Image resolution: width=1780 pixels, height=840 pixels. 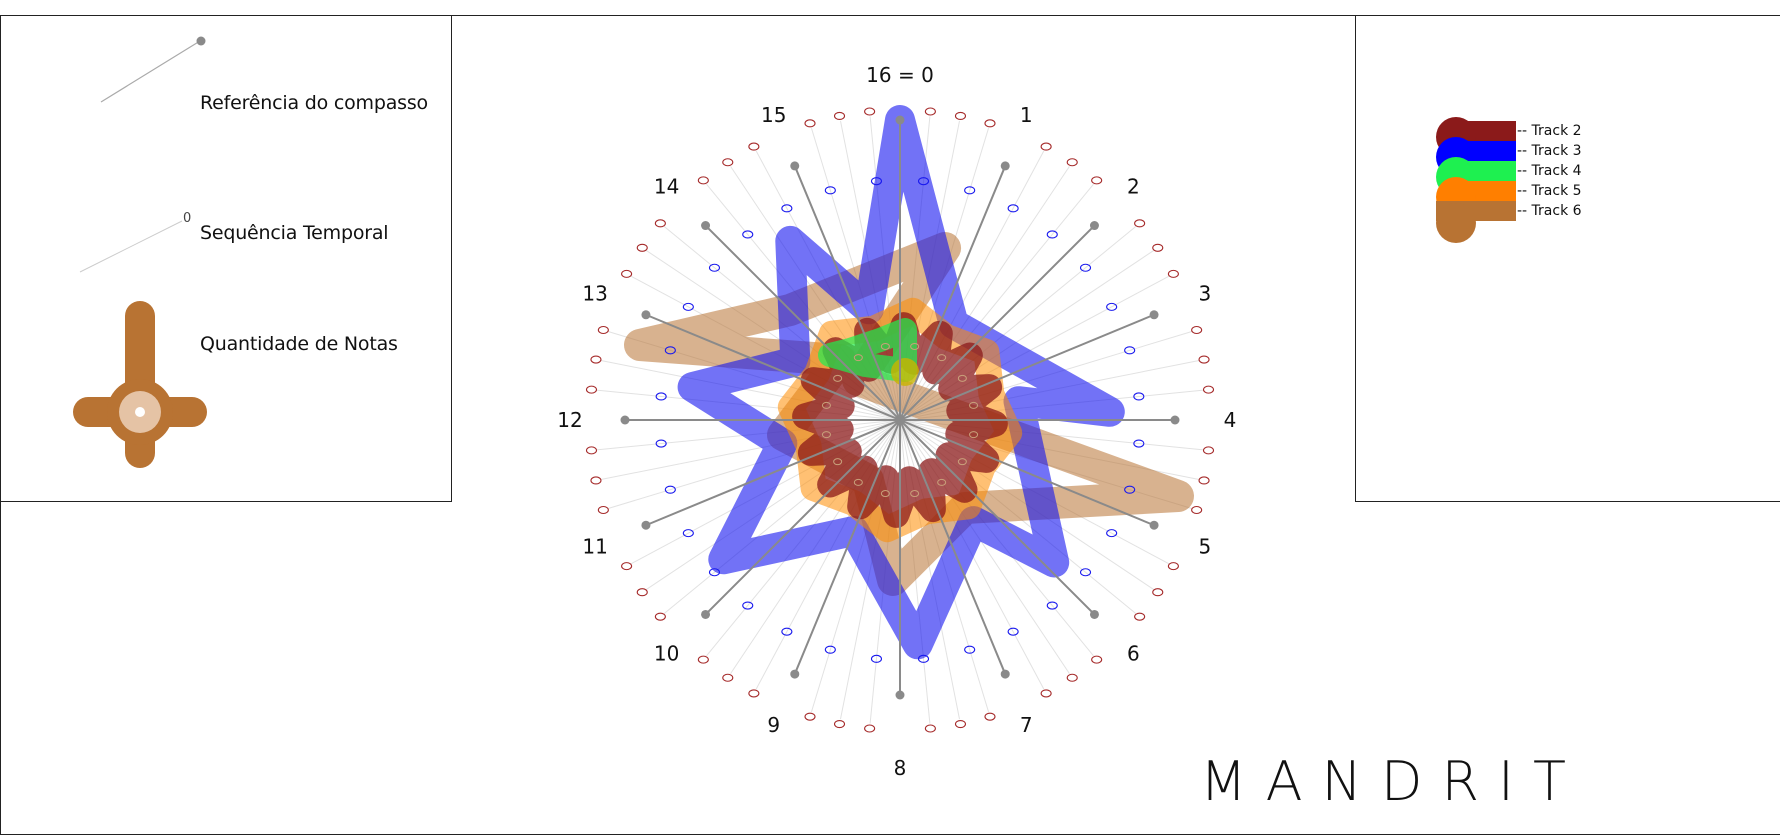 What do you see at coordinates (1456, 223) in the screenshot?
I see `track-color-swatch-cap` at bounding box center [1456, 223].